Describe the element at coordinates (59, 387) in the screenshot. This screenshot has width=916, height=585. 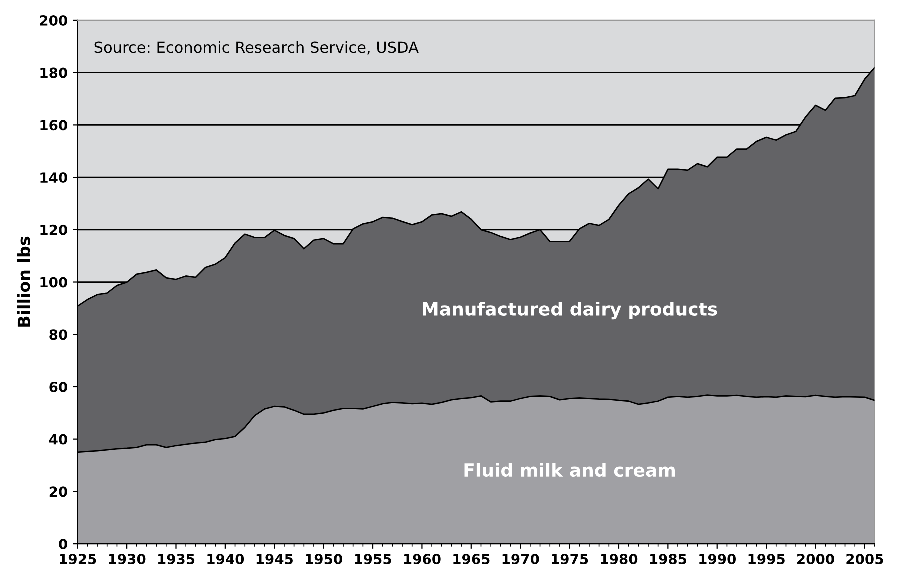
I see `y-tick-label: 60` at that location.